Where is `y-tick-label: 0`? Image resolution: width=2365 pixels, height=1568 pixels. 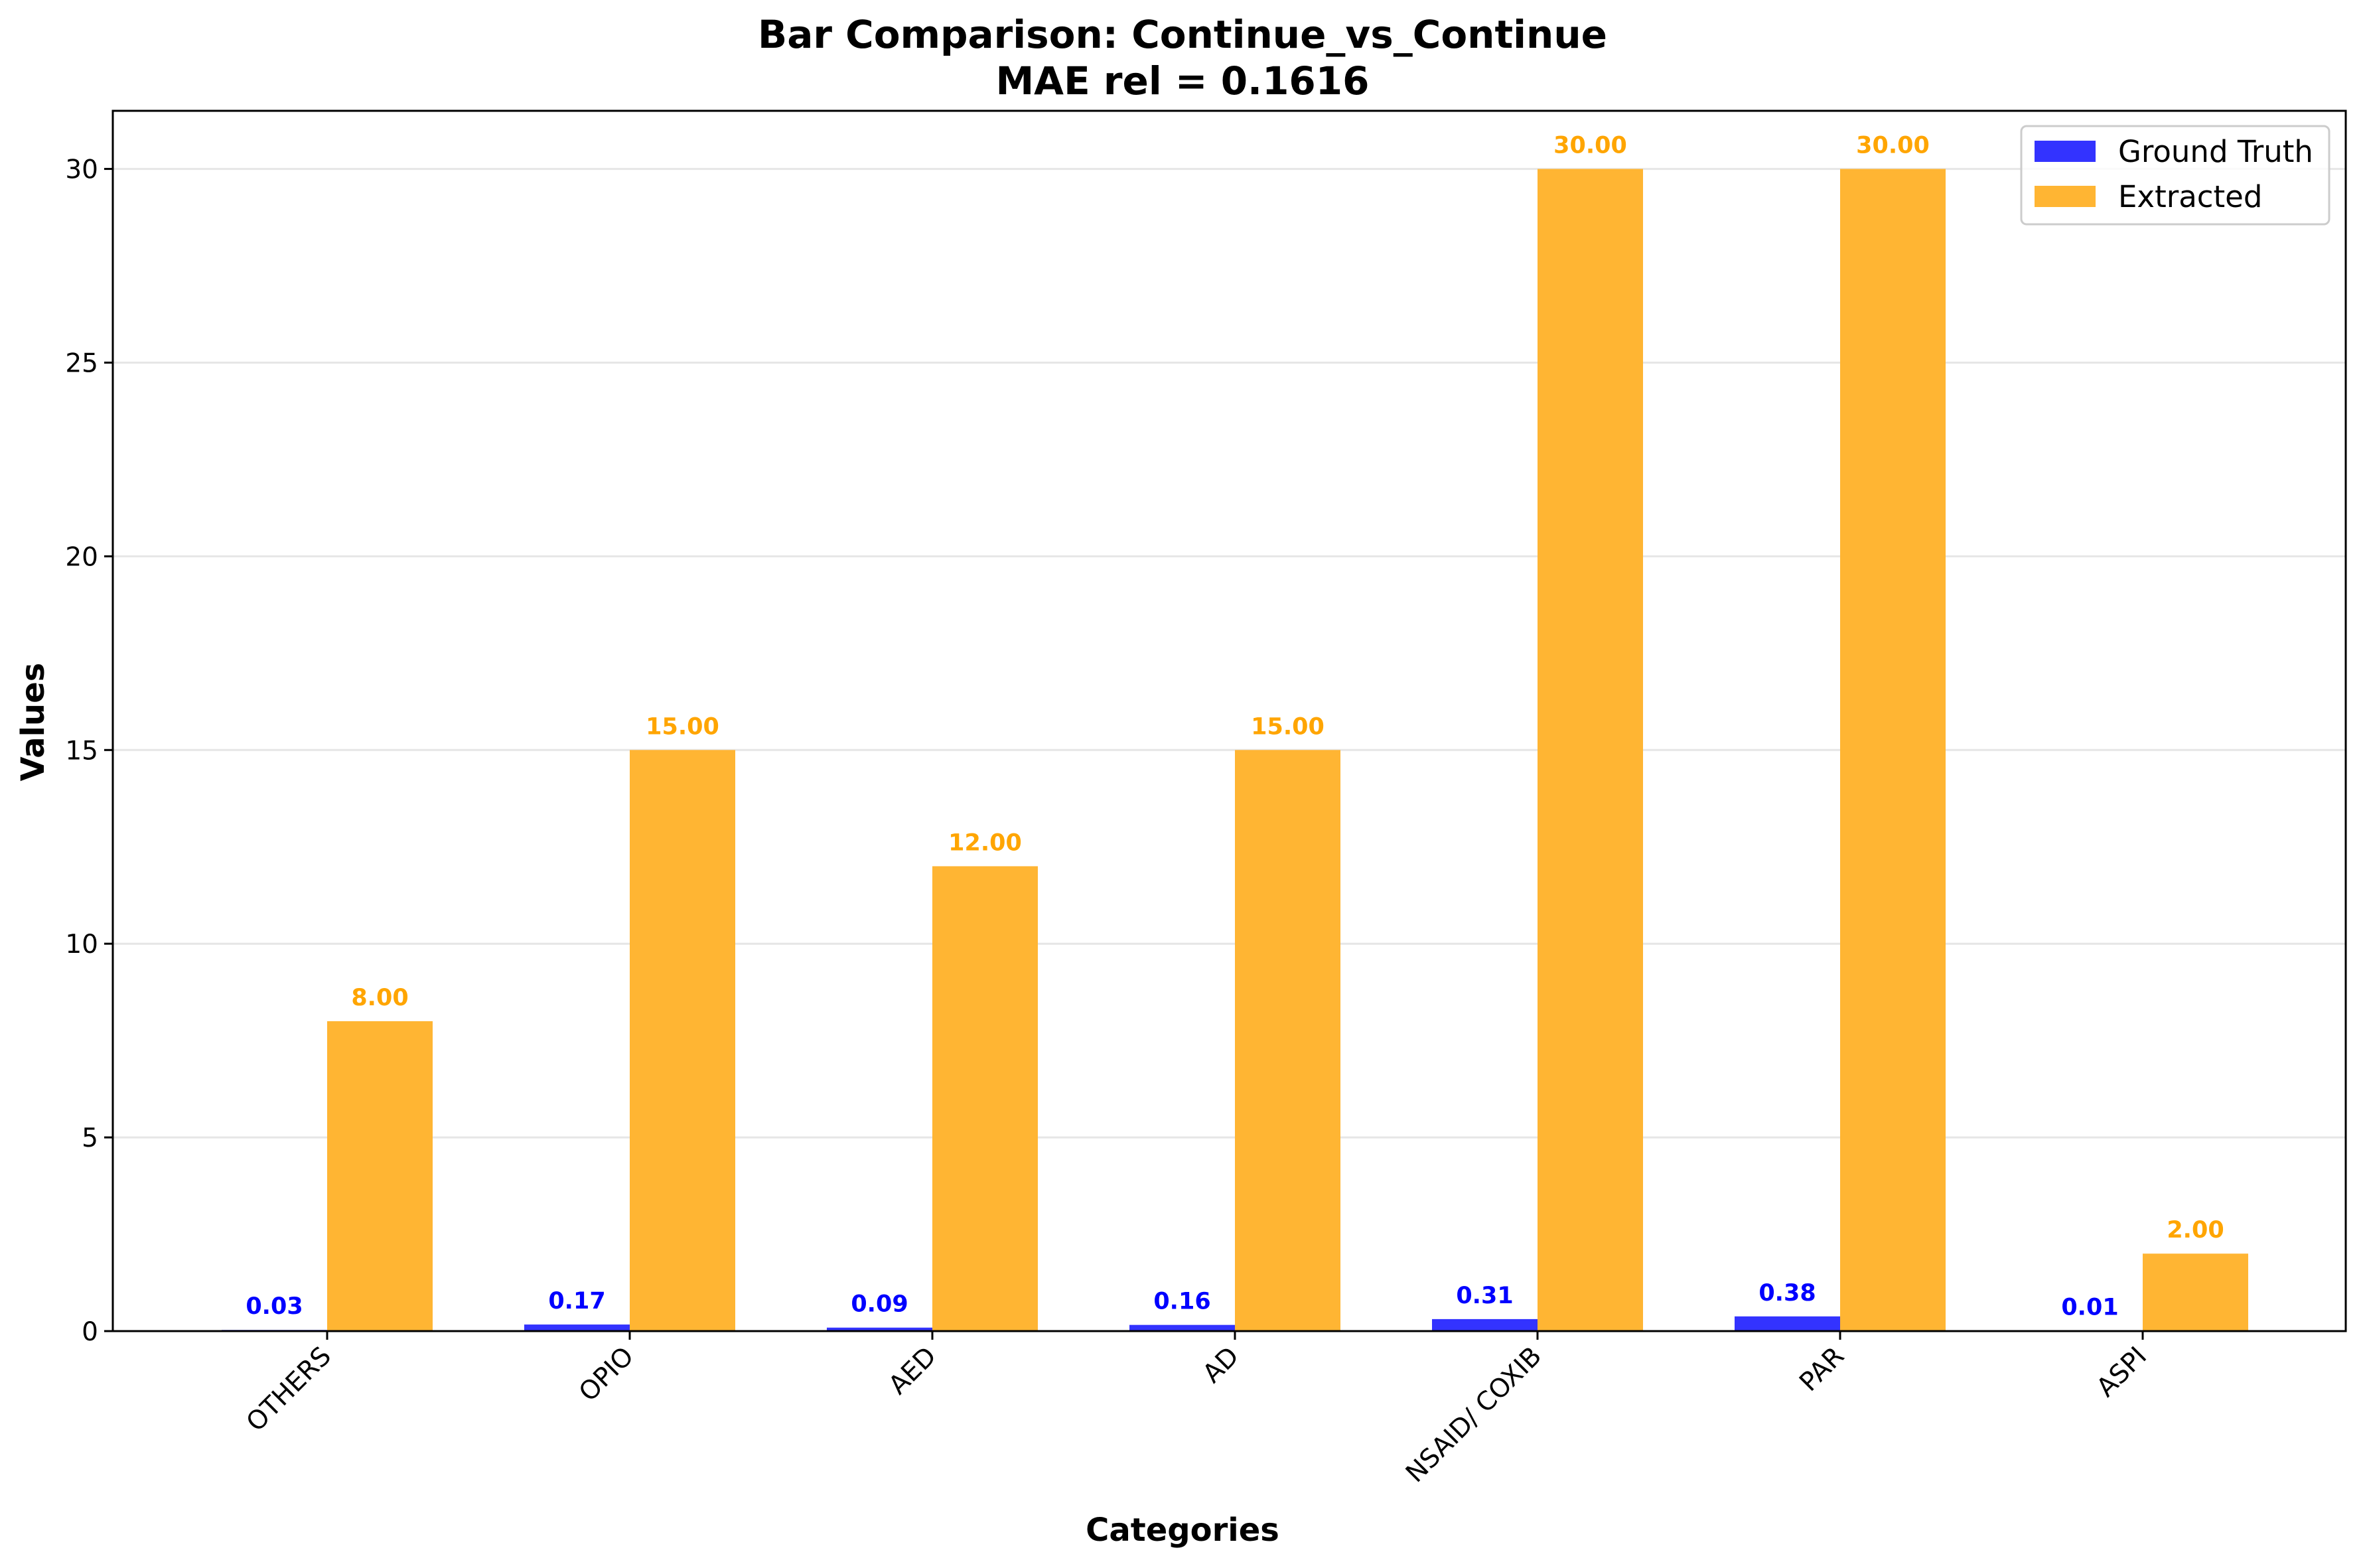 y-tick-label: 0 is located at coordinates (90, 1332).